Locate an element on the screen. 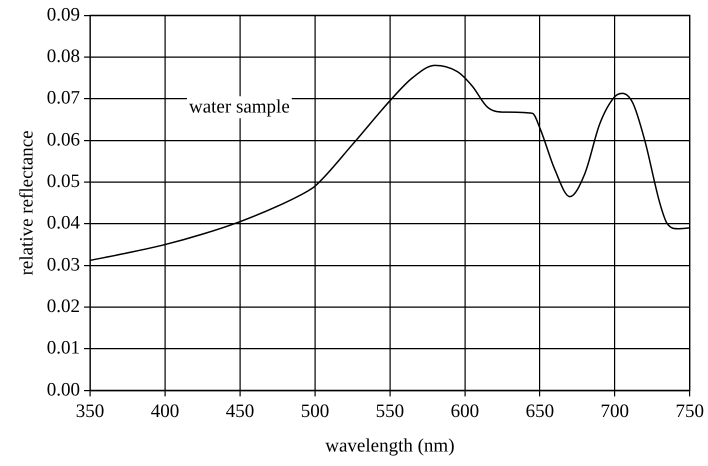  y-tick-label: 0.05 is located at coordinates (63, 181).